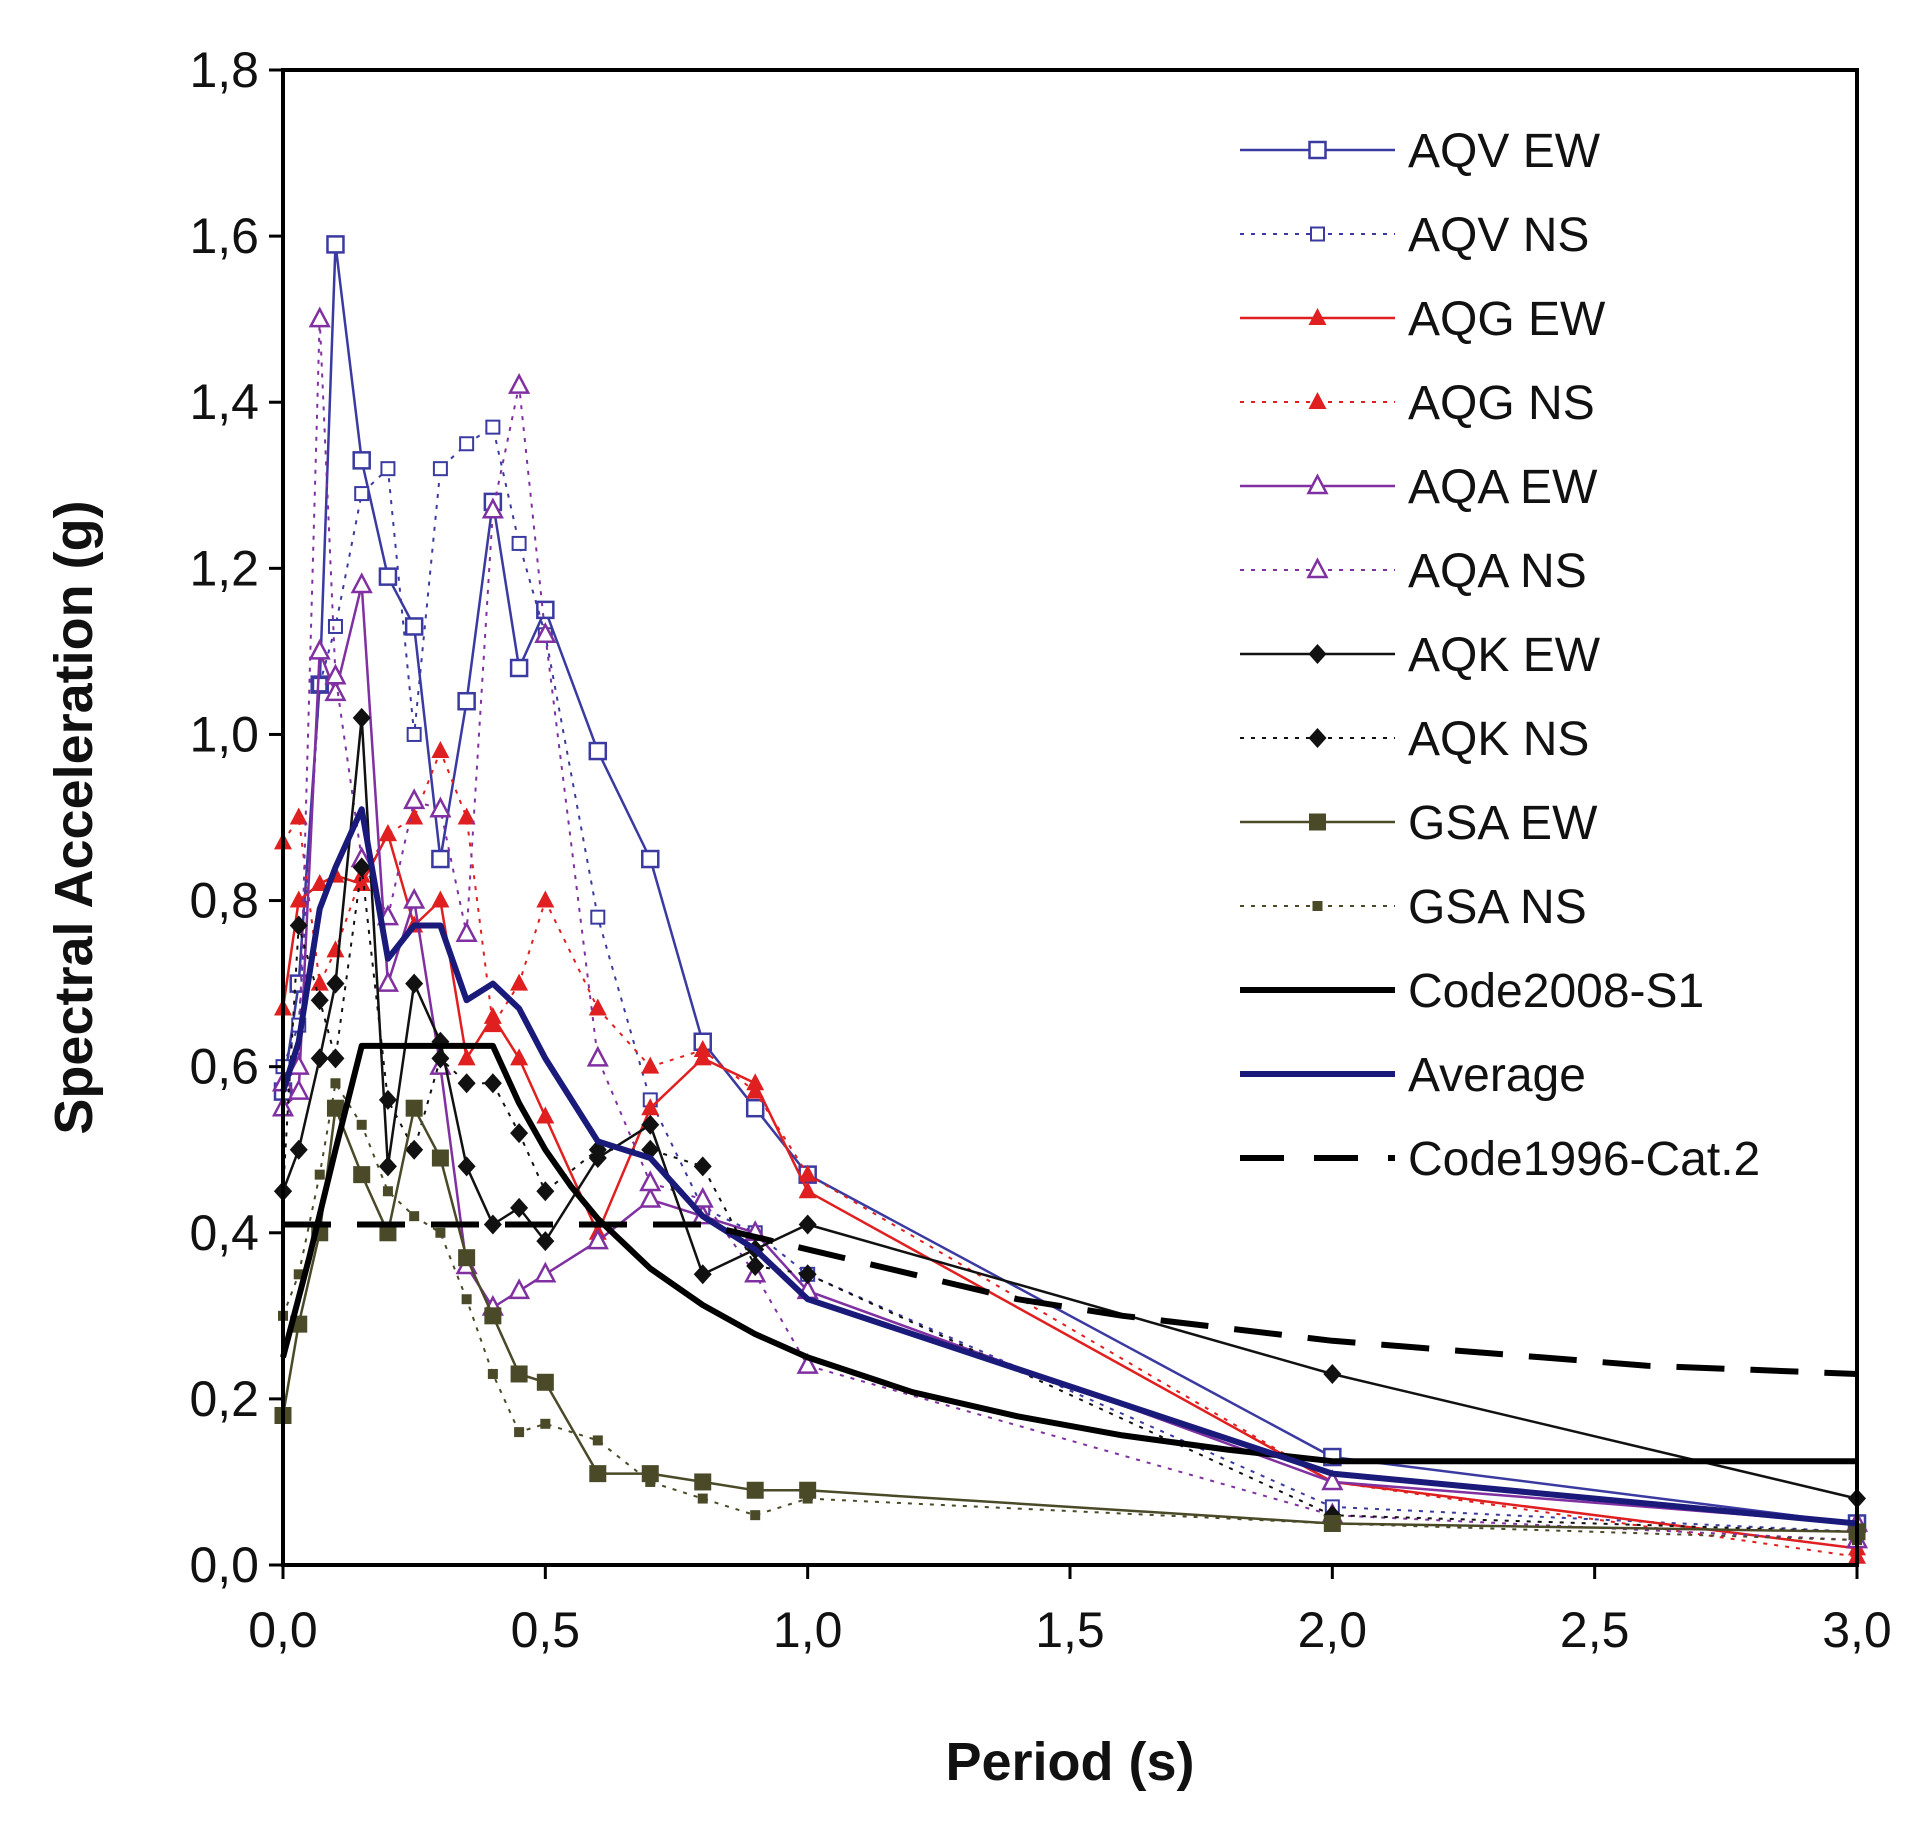 This screenshot has height=1826, width=1931. Describe the element at coordinates (1417, 403) in the screenshot. I see `legend-item-aqg-ns: AQG NS` at that location.